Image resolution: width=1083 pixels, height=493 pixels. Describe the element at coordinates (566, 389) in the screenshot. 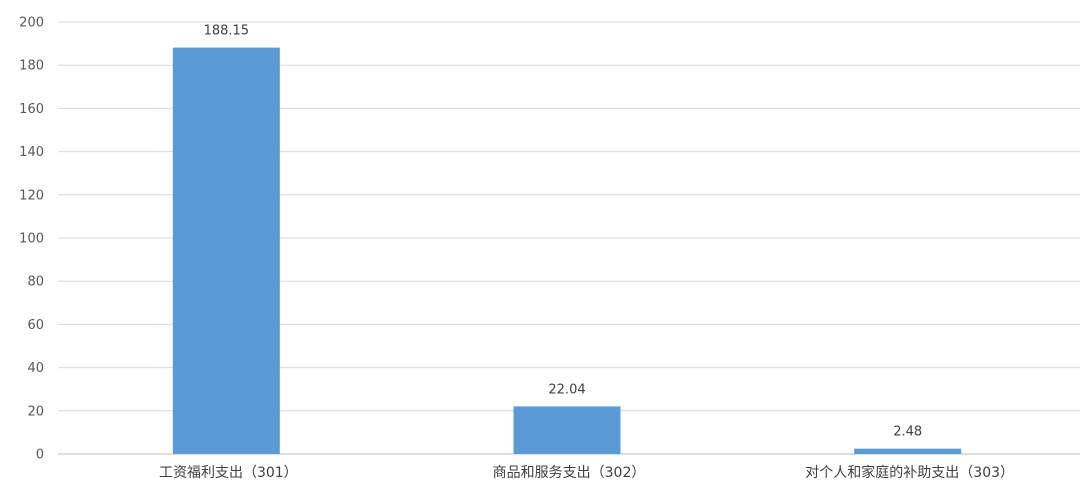

I see `data-label: 22.04` at that location.